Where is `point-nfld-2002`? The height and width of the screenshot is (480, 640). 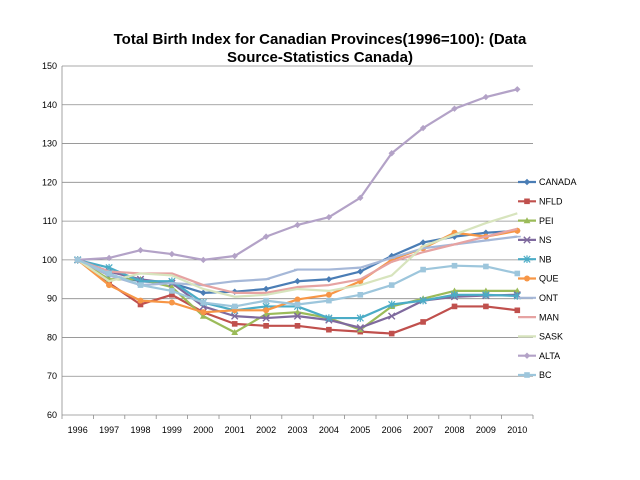
point-nfld-2002 is located at coordinates (266, 326).